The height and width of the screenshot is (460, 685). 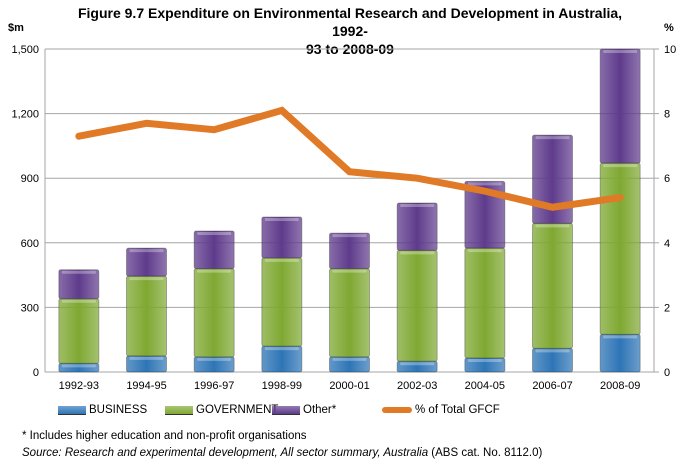 What do you see at coordinates (669, 28) in the screenshot?
I see `y2-axis-label: %` at bounding box center [669, 28].